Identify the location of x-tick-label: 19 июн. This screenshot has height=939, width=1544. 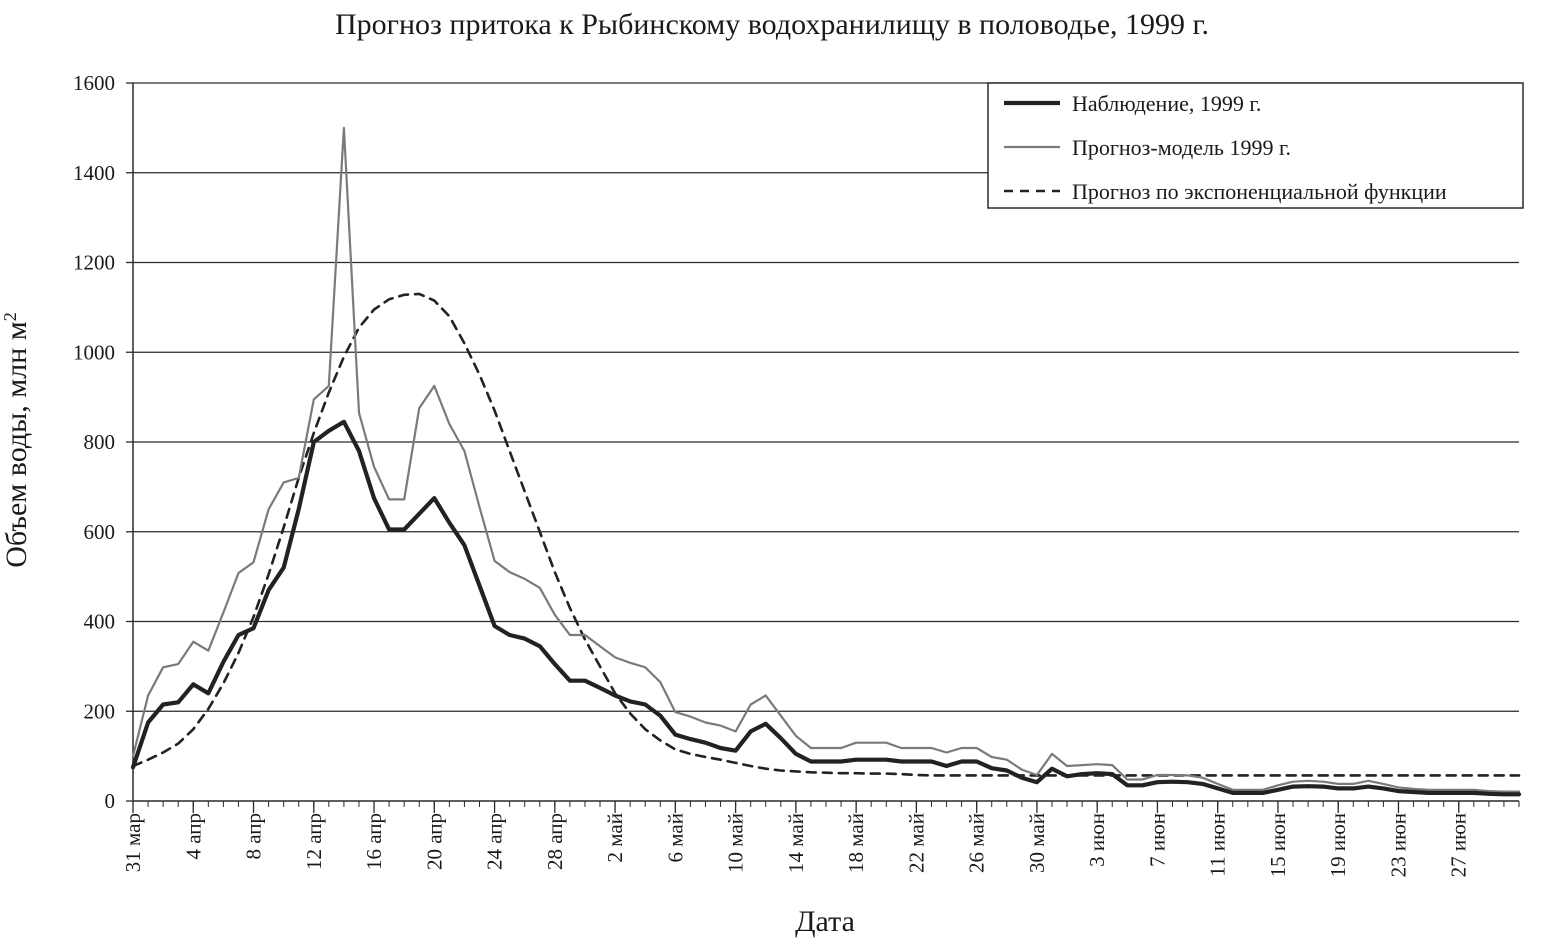
(1338, 845).